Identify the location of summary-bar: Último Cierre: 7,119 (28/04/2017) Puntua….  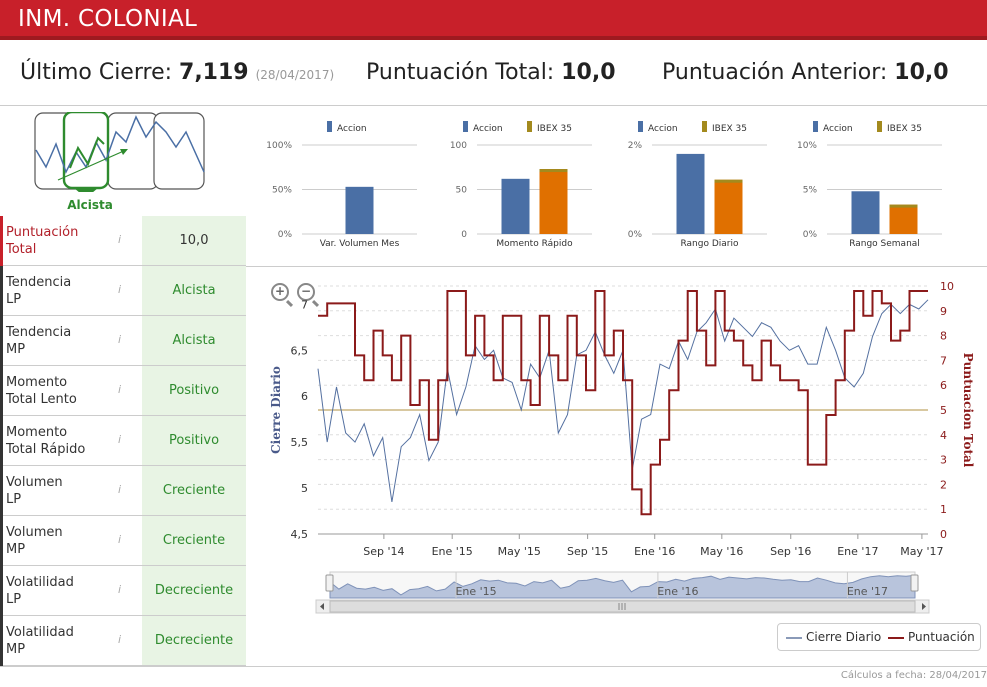
(493, 77).